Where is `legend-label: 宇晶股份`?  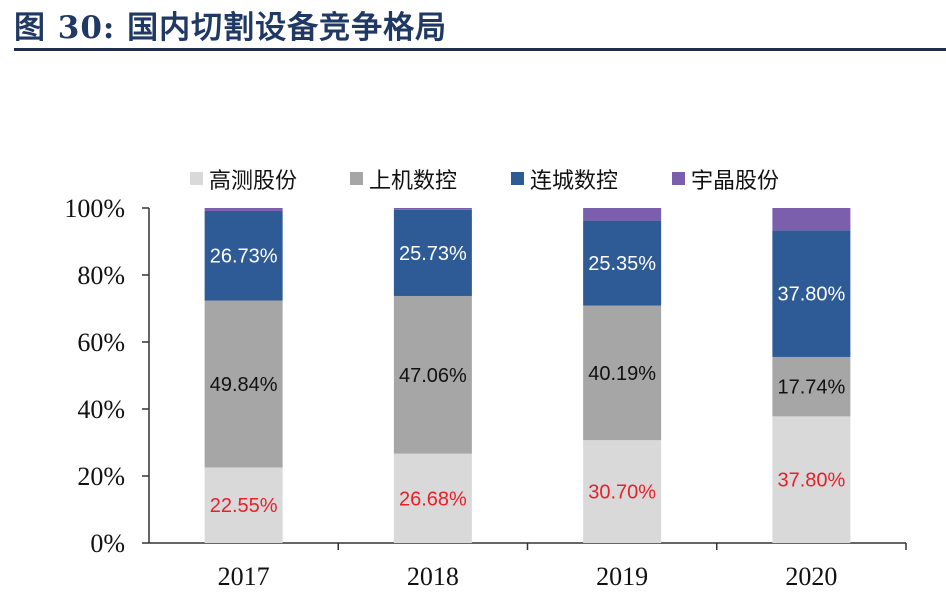
legend-label: 宇晶股份 is located at coordinates (735, 181).